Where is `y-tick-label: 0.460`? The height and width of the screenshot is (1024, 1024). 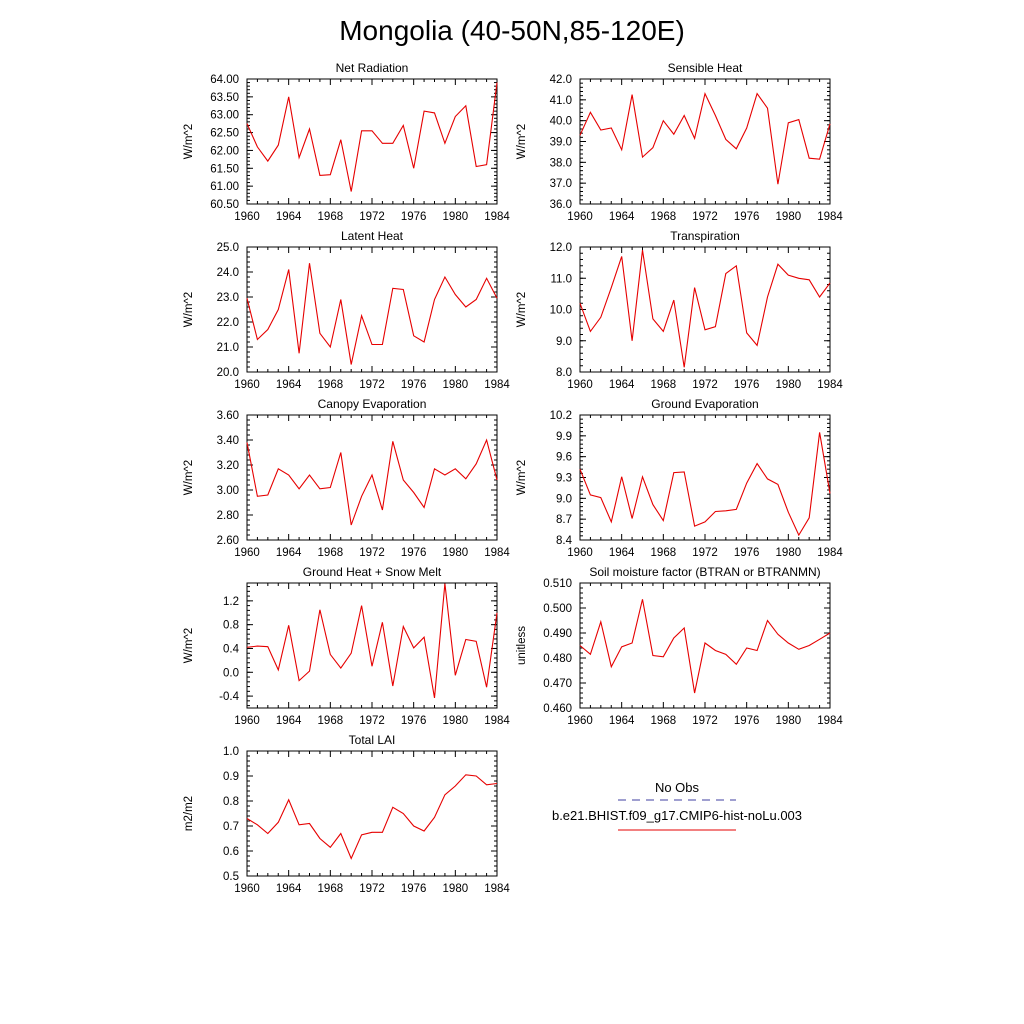
y-tick-label: 0.460 is located at coordinates (557, 709).